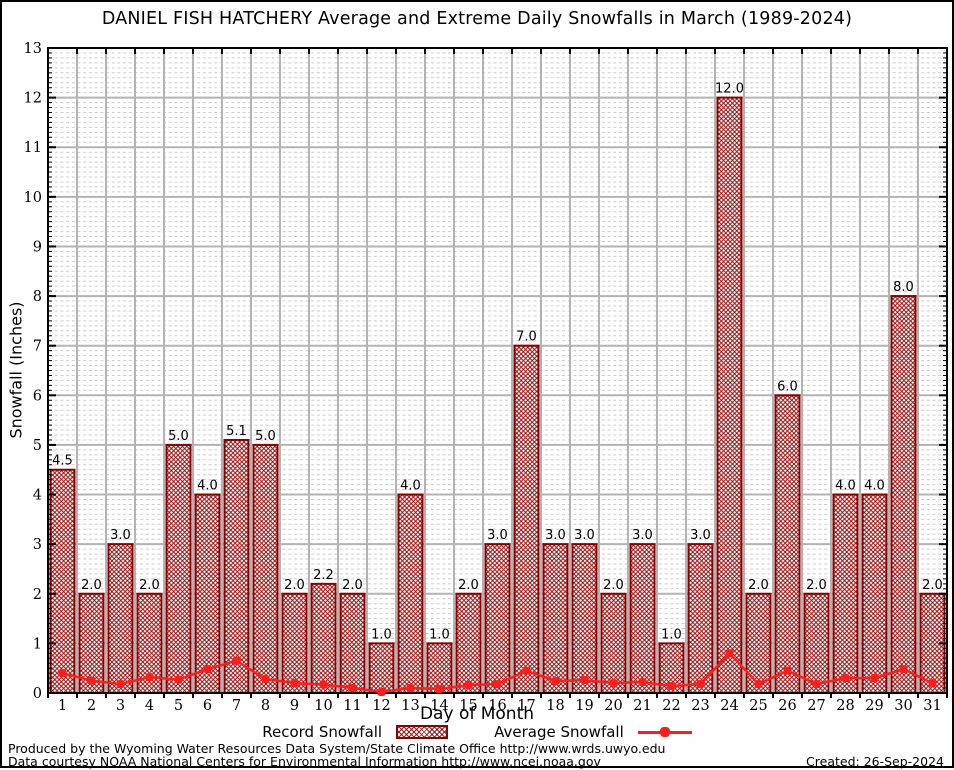 This screenshot has height=770, width=954. What do you see at coordinates (439, 634) in the screenshot?
I see `bar-value-label: 1.0` at bounding box center [439, 634].